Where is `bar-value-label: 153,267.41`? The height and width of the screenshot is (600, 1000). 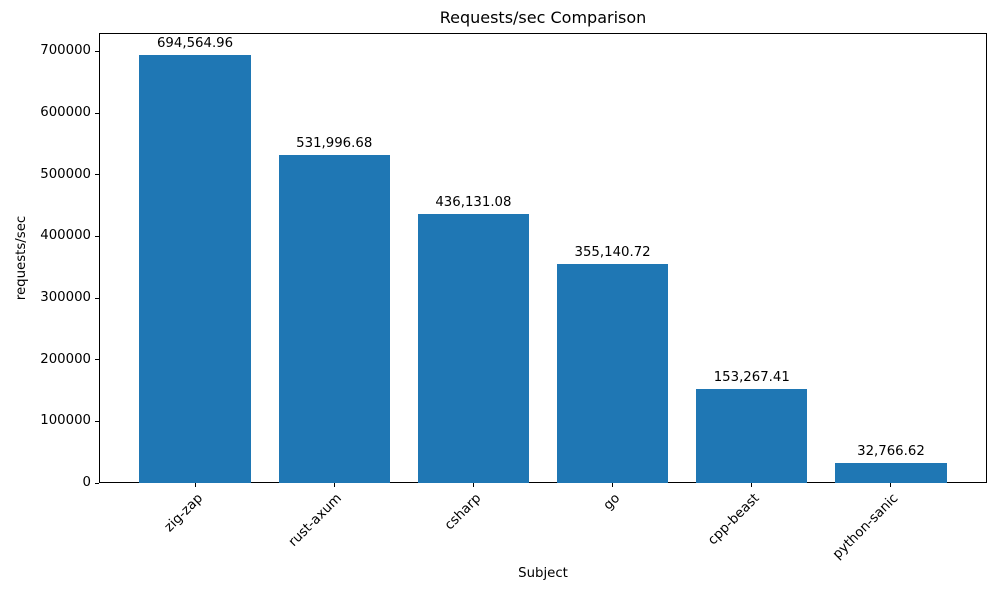
bar-value-label: 153,267.41 is located at coordinates (751, 377).